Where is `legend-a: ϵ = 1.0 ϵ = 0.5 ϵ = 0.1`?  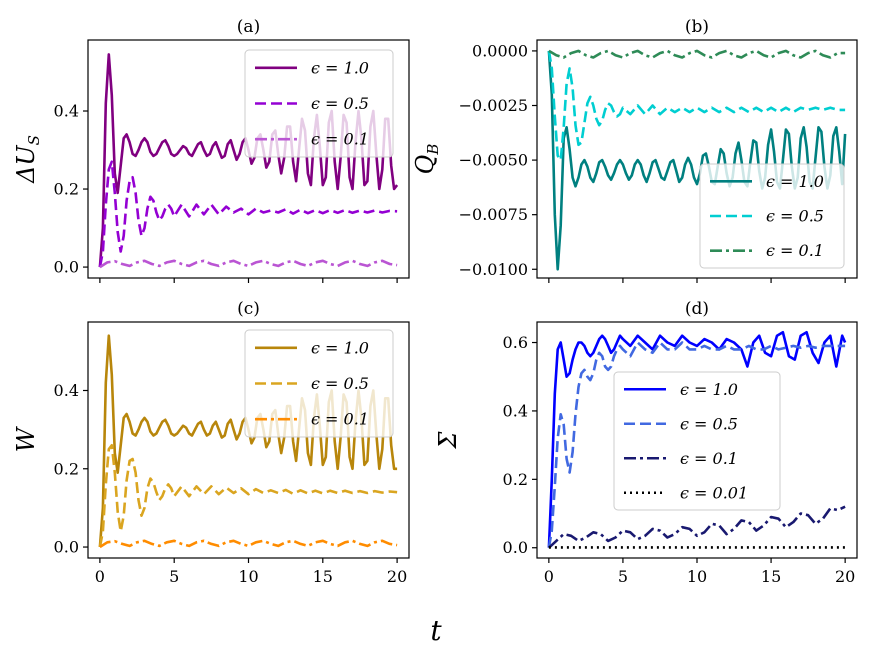
legend-a: ϵ = 1.0 ϵ = 0.5 ϵ = 0.1 is located at coordinates (319, 103).